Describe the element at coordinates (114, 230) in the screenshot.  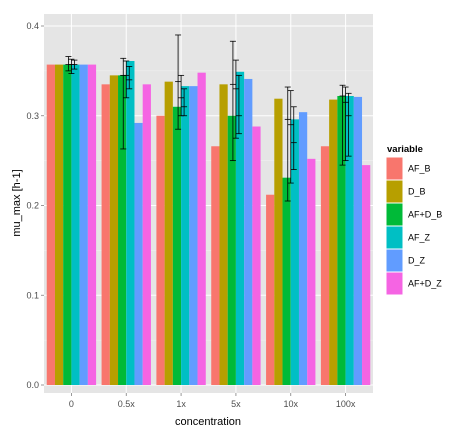
I see `bar-D_B-0.5x` at that location.